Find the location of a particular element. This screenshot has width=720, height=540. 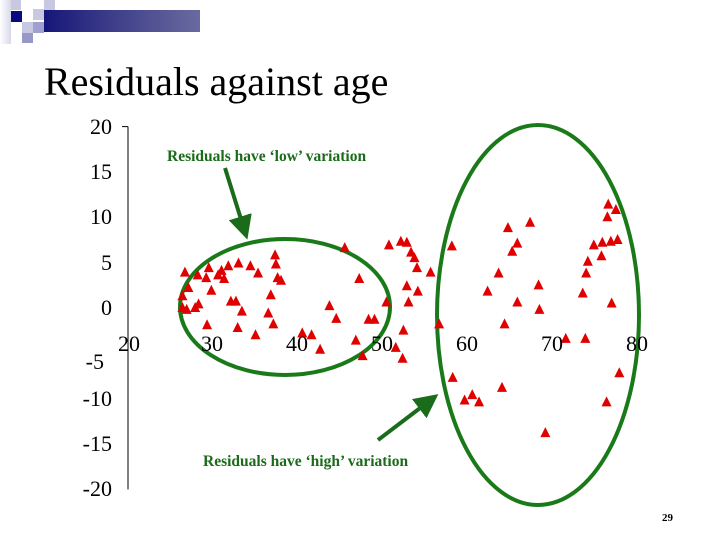

y-tick-label: 0 is located at coordinates (106, 307).